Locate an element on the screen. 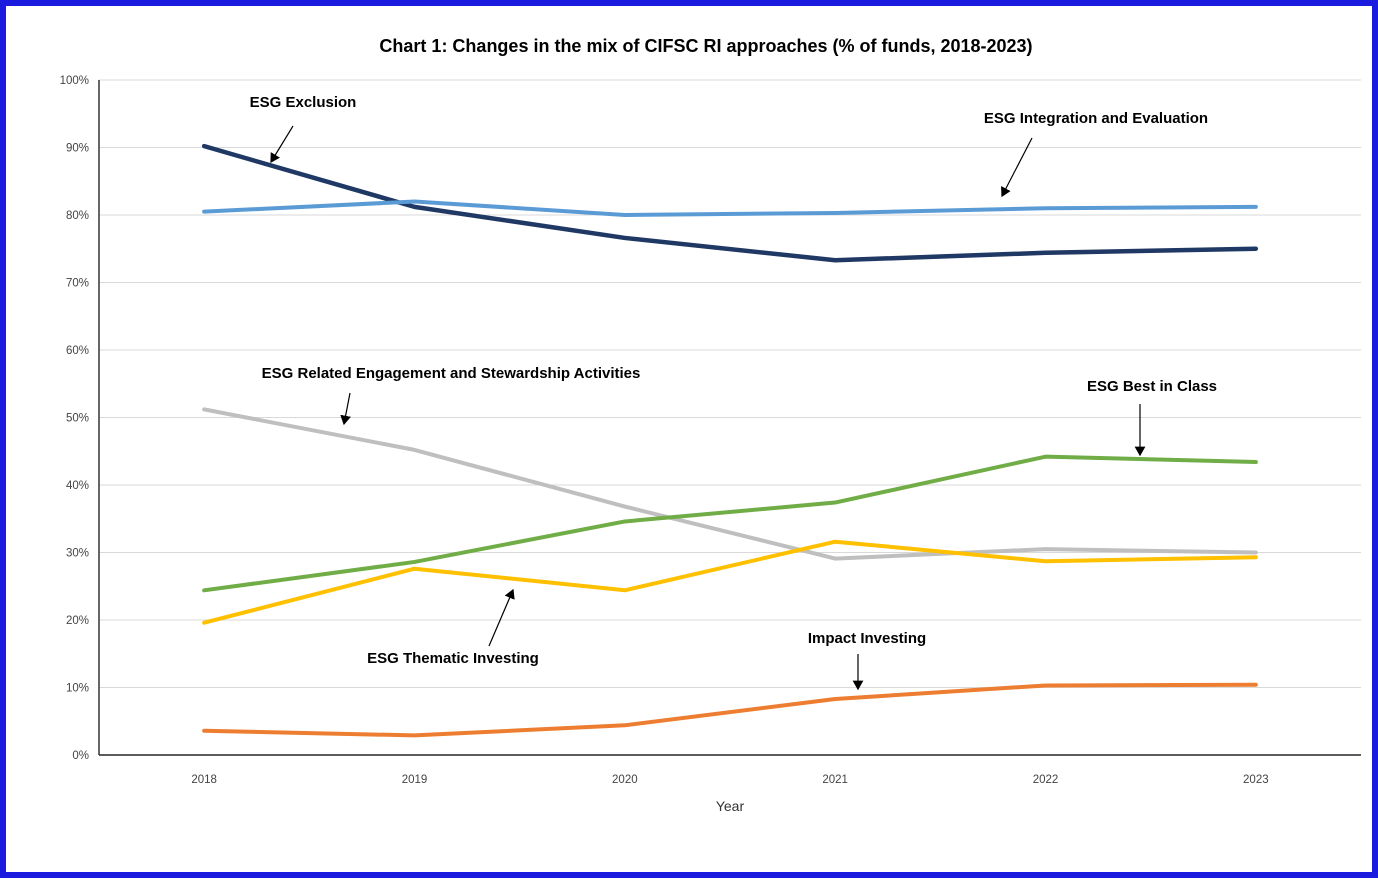 This screenshot has width=1378, height=884. y-tick-label: 100% is located at coordinates (74, 81).